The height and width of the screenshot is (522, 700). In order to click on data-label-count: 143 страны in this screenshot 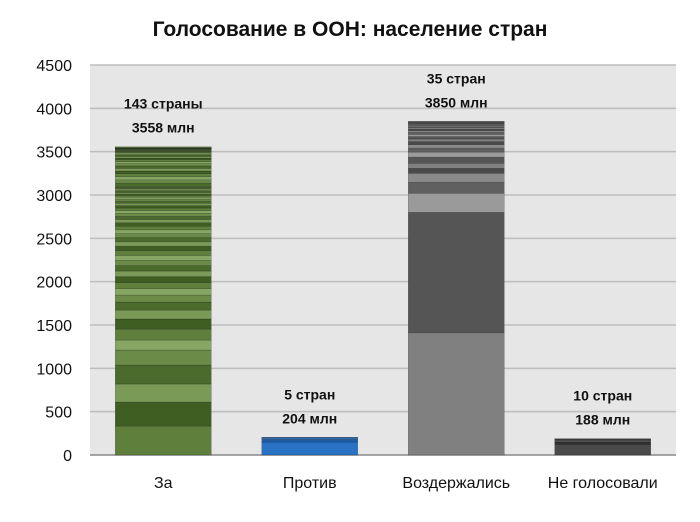, I will do `click(163, 104)`.